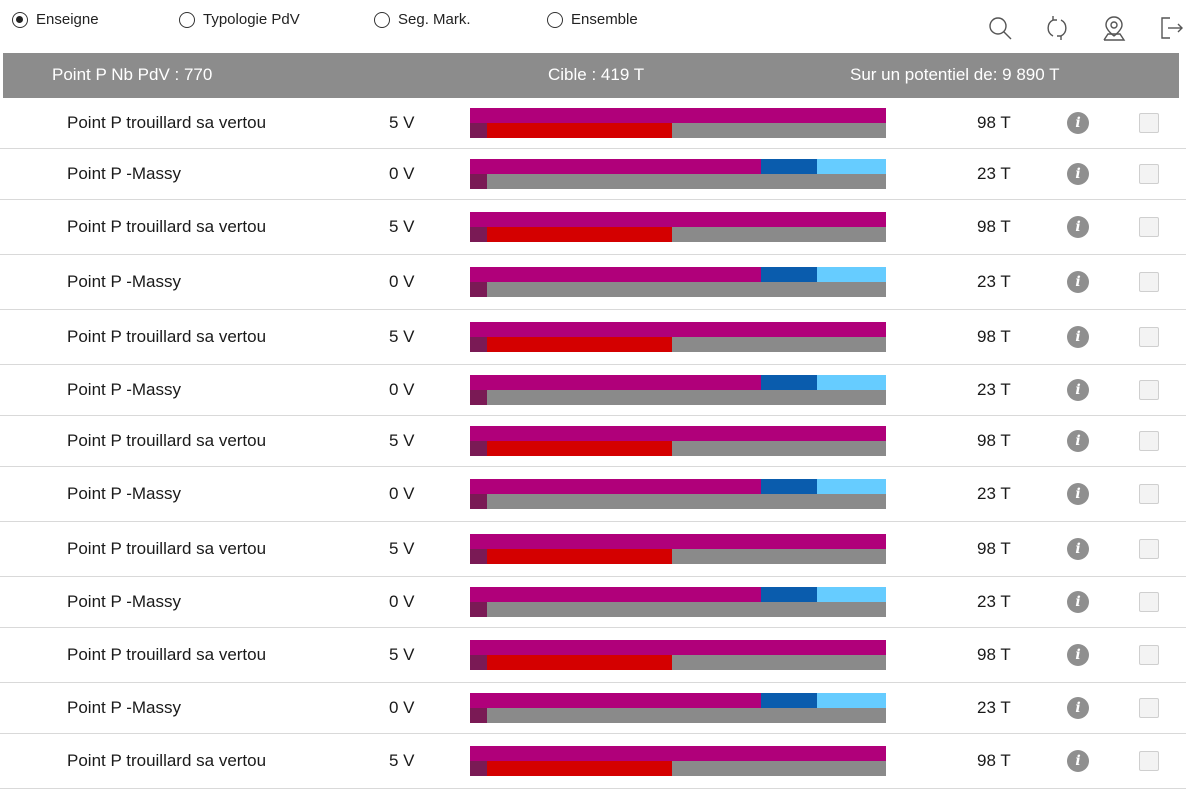 The image size is (1186, 789). I want to click on filter-typologie: Typologie PdV, so click(239, 19).